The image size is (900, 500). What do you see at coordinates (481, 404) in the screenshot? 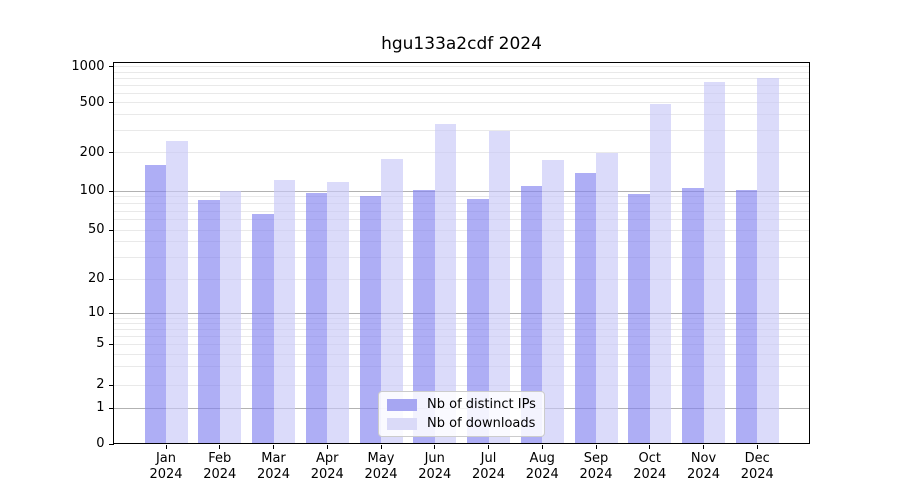
I see `legend-label-distinct-ips: Nb of distinct IPs` at bounding box center [481, 404].